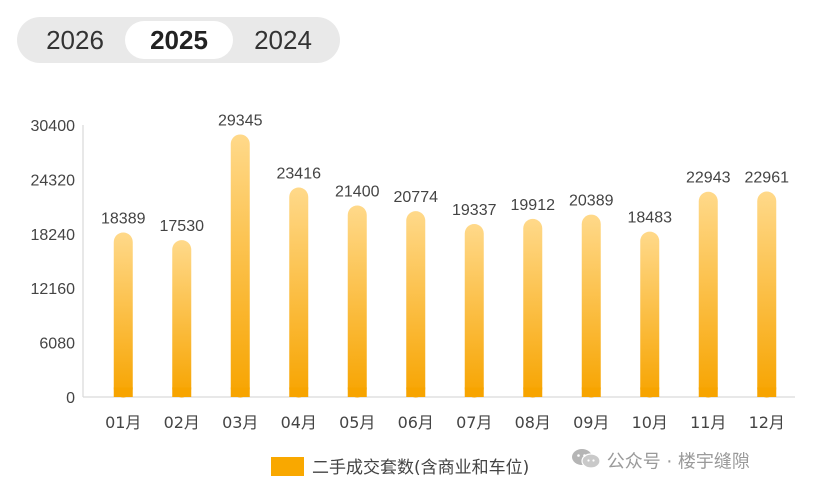  What do you see at coordinates (123, 218) in the screenshot?
I see `data-label: 18389` at bounding box center [123, 218].